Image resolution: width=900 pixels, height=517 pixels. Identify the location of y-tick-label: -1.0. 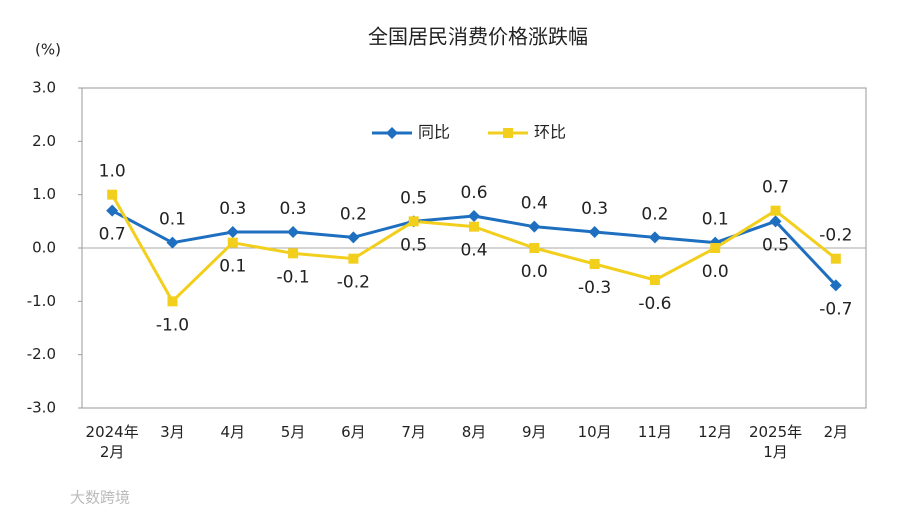
(41, 301).